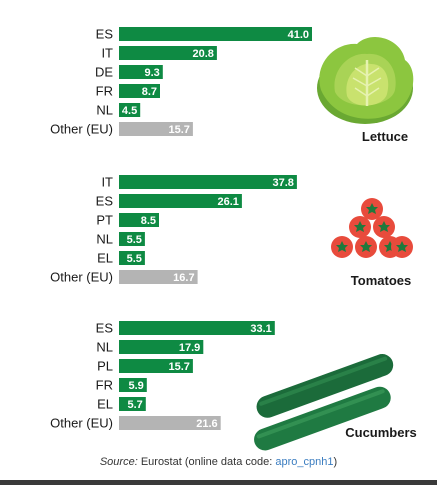 This screenshot has height=485, width=437. I want to click on category-label: PT, so click(104, 220).